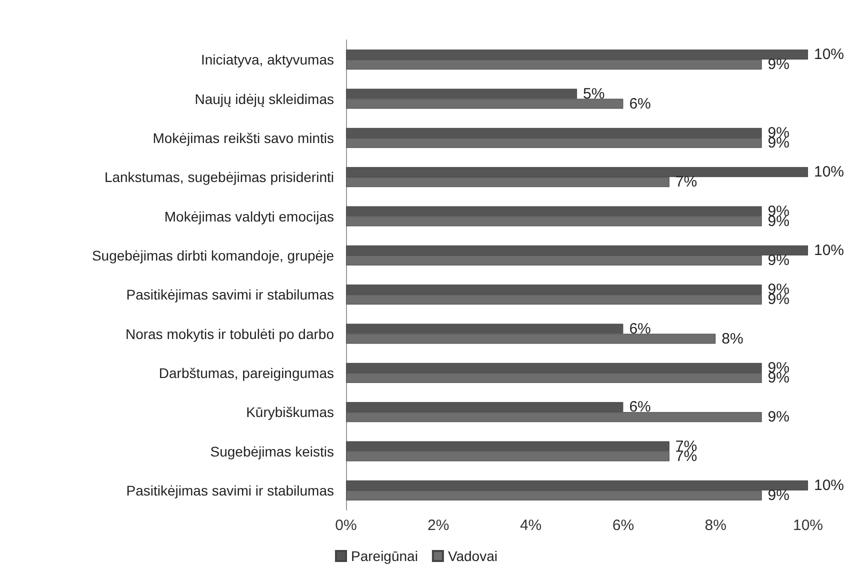 The image size is (853, 570). I want to click on x-tick-label: 0%, so click(346, 525).